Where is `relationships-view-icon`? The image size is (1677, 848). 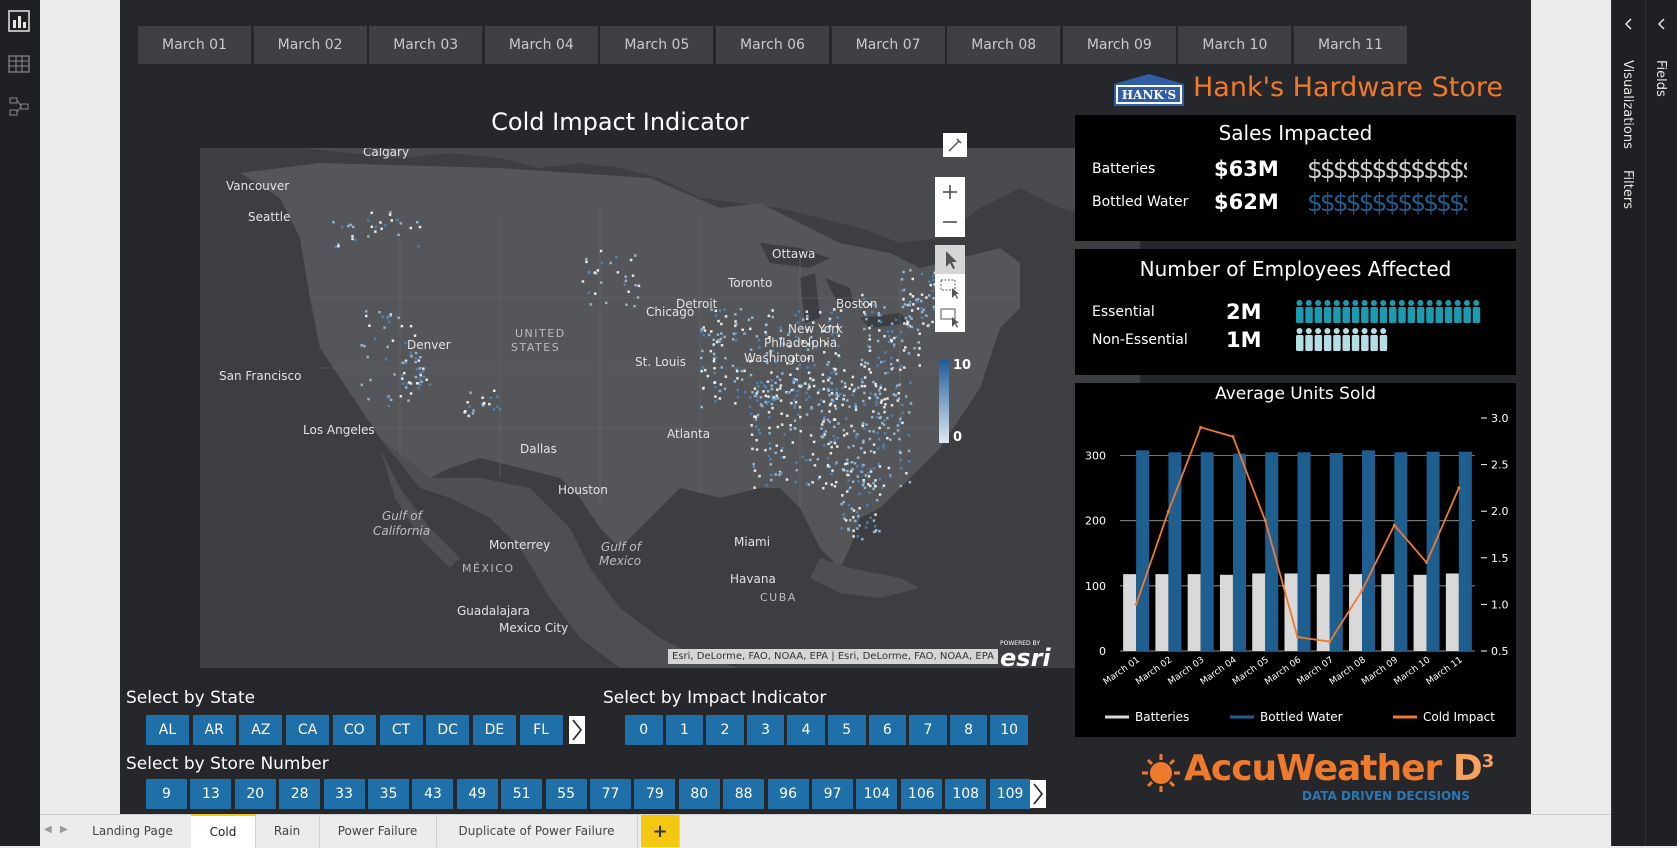 relationships-view-icon is located at coordinates (19, 106).